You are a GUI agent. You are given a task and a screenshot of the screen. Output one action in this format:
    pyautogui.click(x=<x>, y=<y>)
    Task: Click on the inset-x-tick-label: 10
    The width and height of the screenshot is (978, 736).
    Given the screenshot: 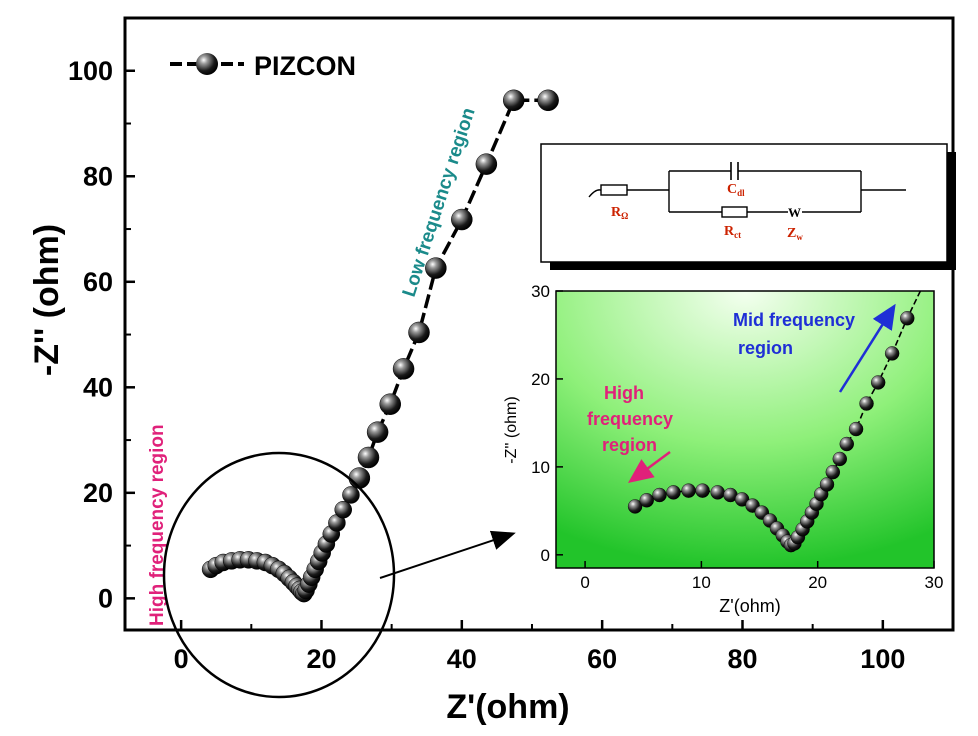 What is the action you would take?
    pyautogui.click(x=701, y=582)
    